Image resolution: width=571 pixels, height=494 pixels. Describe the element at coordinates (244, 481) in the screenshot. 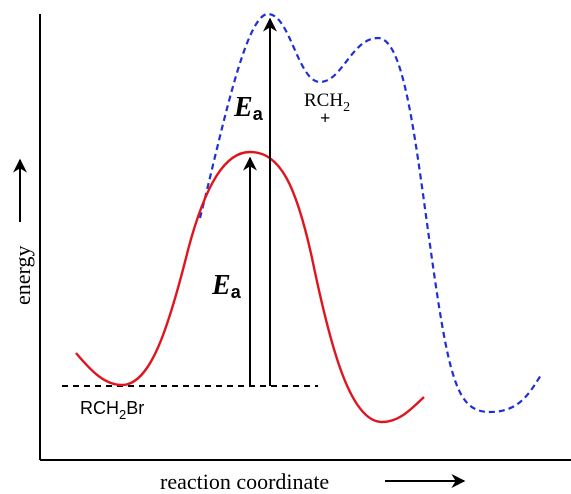

I see `x-axis-label: reaction coordinate` at that location.